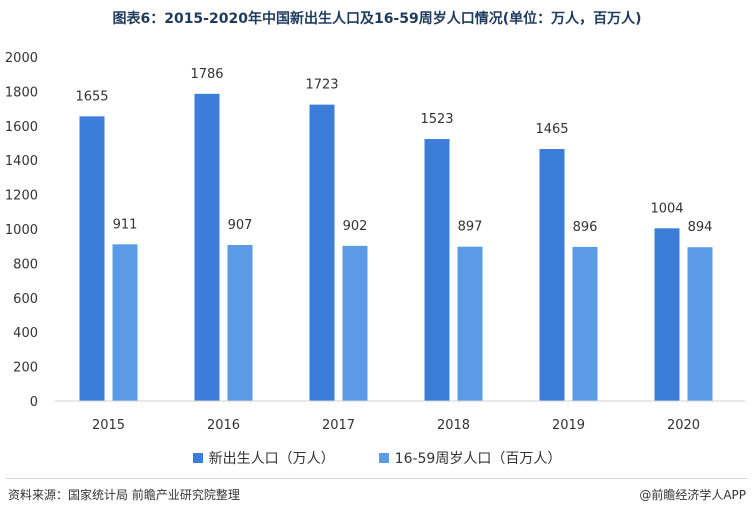 The height and width of the screenshot is (514, 754). Describe the element at coordinates (25, 368) in the screenshot. I see `y-tick-label: 200` at that location.